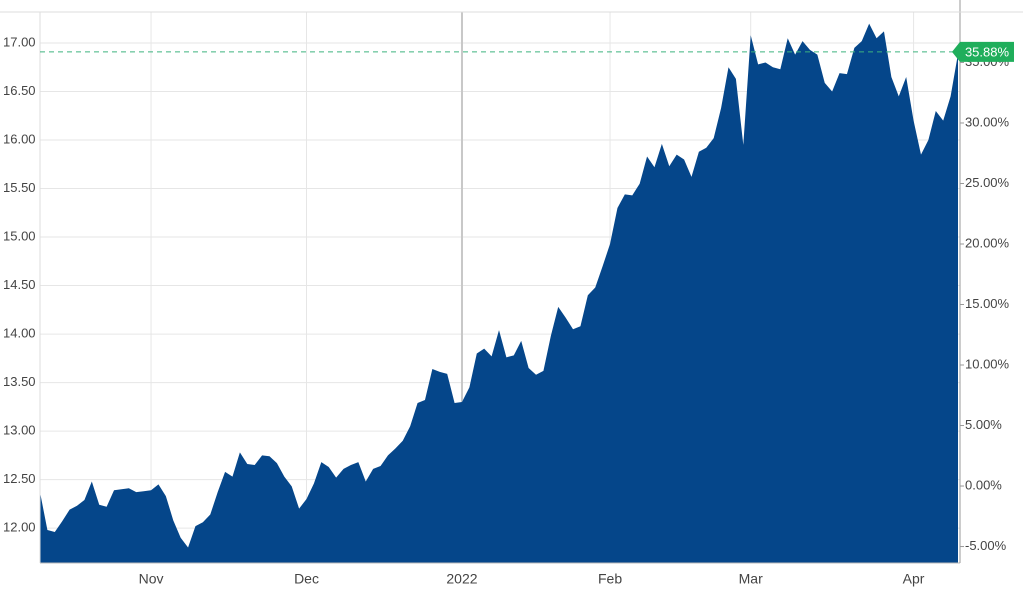  I want to click on y-tick-label: 16.00, so click(19, 138).